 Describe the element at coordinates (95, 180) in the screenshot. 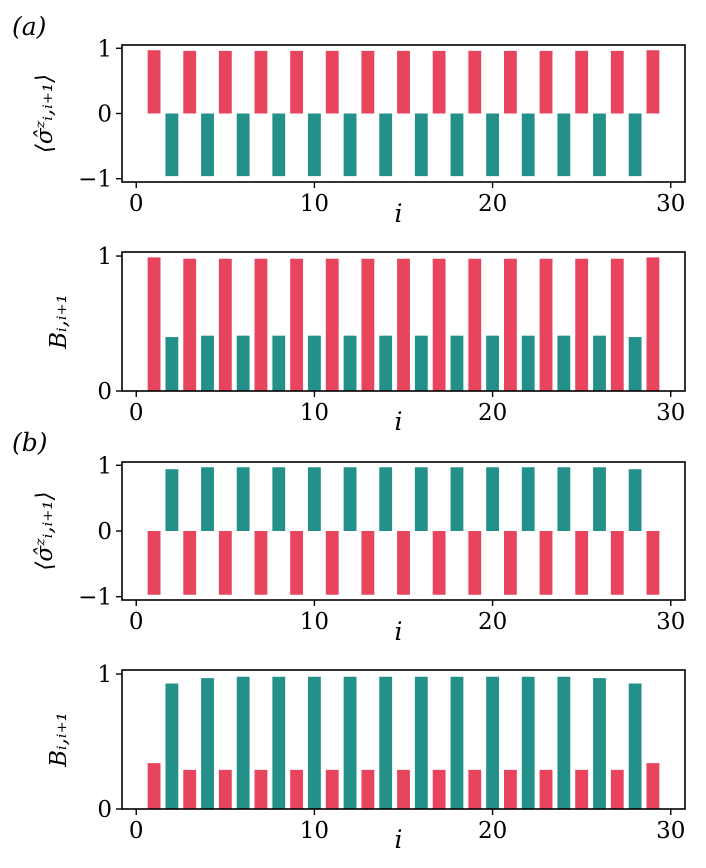

I see `y-tick-label: −1` at that location.